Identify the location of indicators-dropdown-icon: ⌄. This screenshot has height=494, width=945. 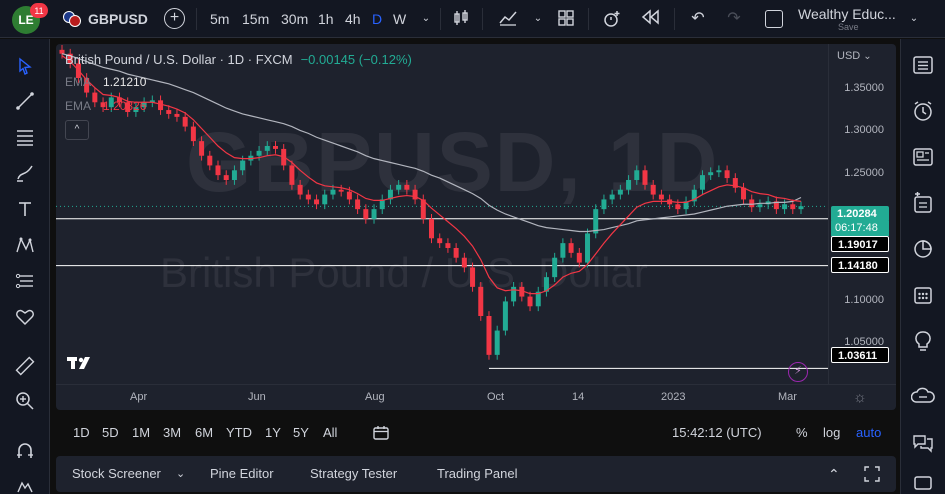
(538, 18).